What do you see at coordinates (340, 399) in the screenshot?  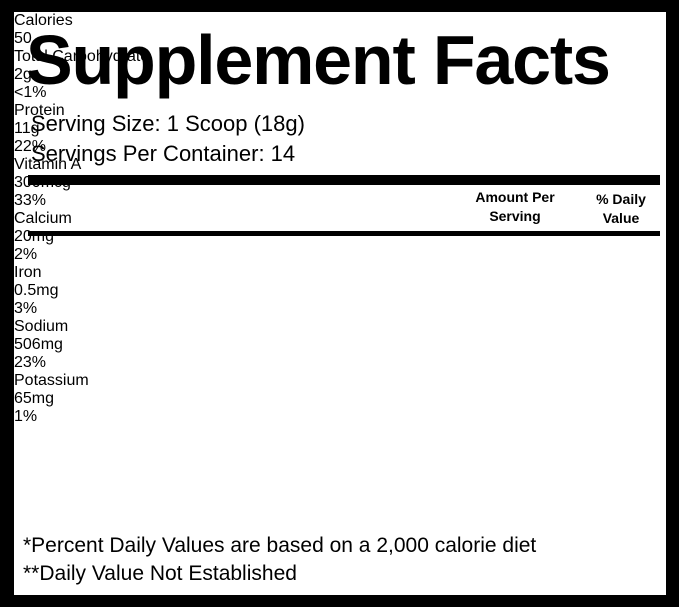 I see `table-row: Potassium 65mg 1%` at bounding box center [340, 399].